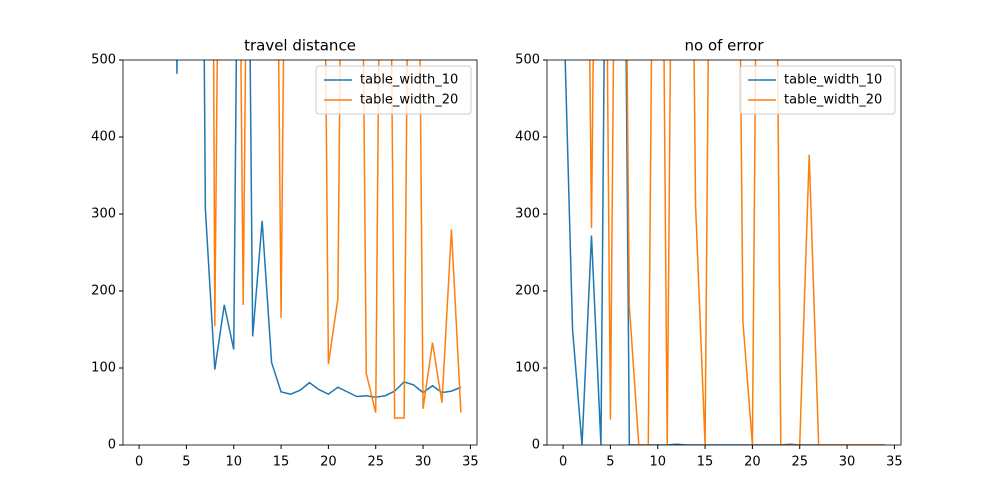  What do you see at coordinates (725, 46) in the screenshot?
I see `chart-title: no of error` at bounding box center [725, 46].